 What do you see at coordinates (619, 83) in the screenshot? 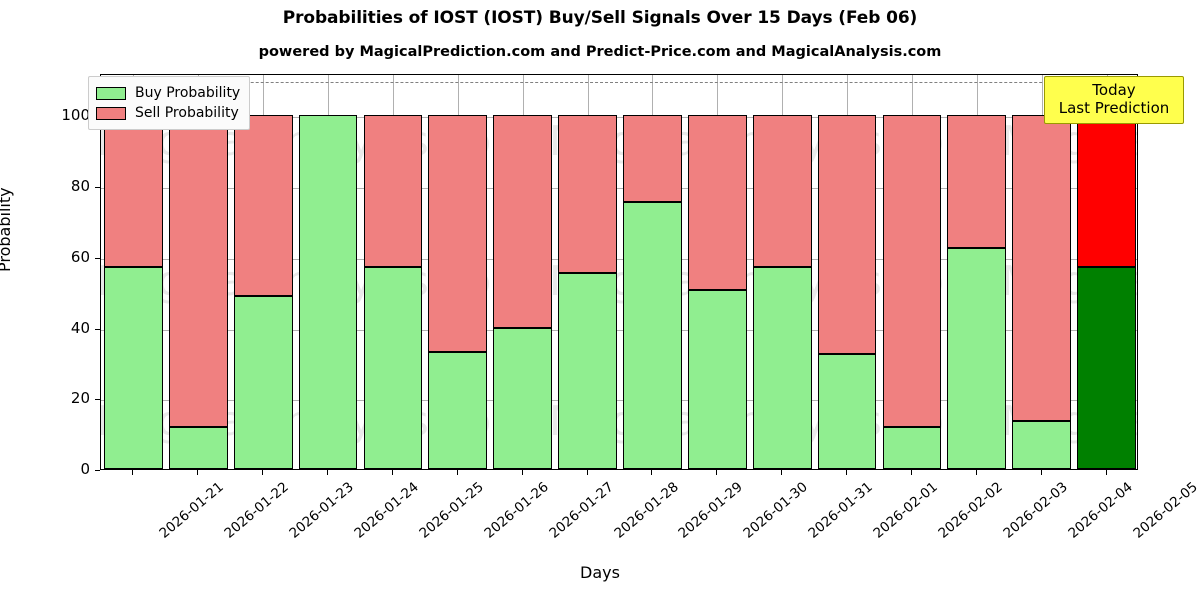
I see `threshold-line` at bounding box center [619, 83].